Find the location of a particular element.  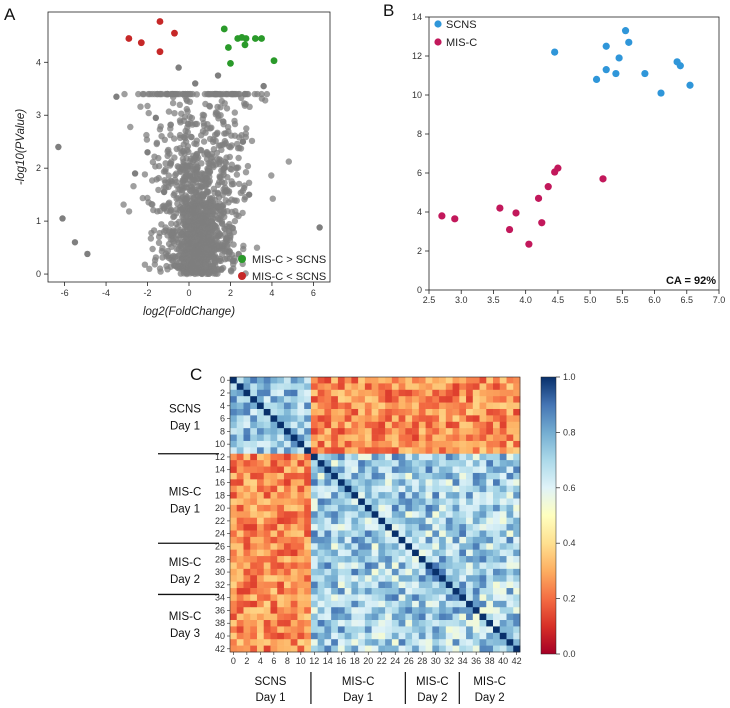

row-group-day: Day 3 is located at coordinates (185, 634).